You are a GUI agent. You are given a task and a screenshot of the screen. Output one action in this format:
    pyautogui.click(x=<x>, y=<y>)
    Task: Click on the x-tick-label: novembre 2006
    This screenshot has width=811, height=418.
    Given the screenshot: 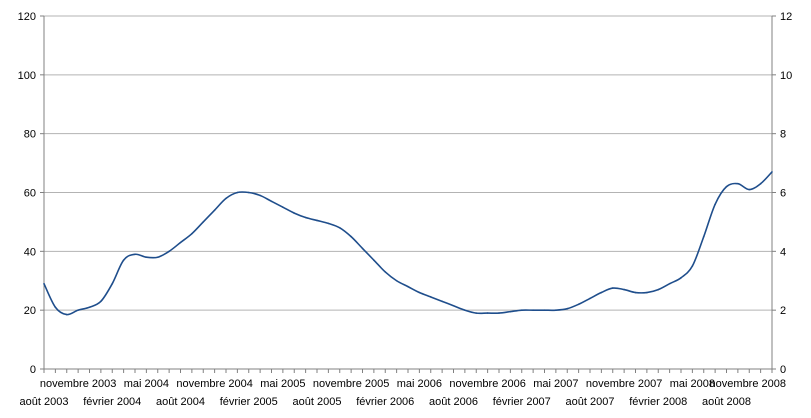 What is the action you would take?
    pyautogui.click(x=487, y=384)
    